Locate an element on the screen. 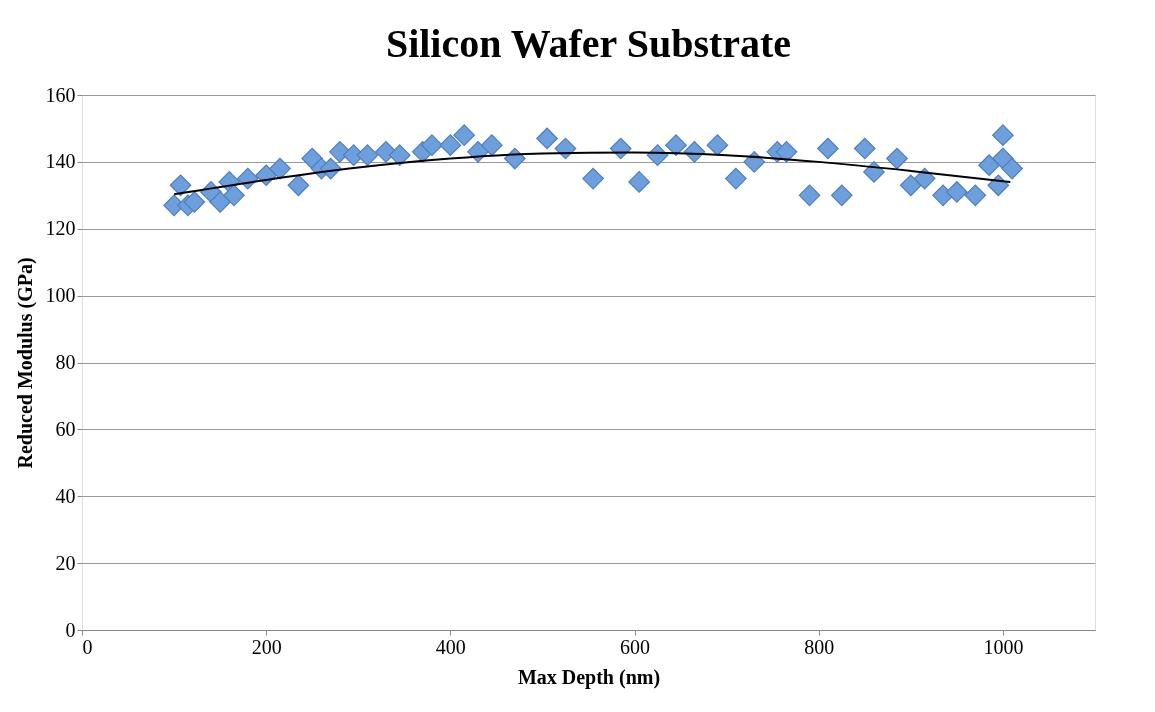 This screenshot has width=1155, height=712. x-axis-title: Max Depth (nm) is located at coordinates (589, 677).